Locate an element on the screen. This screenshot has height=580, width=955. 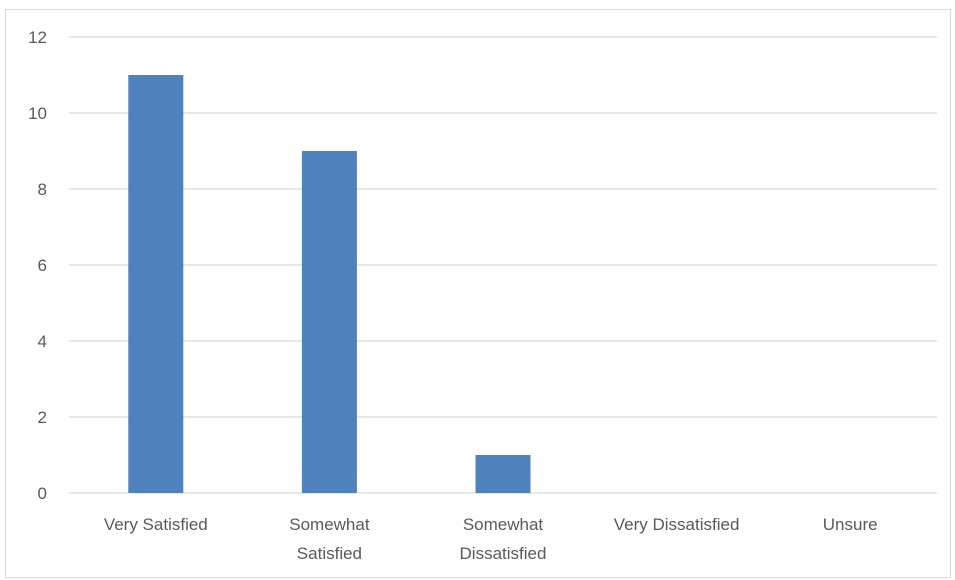
y-tick-label: 4 is located at coordinates (42, 341).